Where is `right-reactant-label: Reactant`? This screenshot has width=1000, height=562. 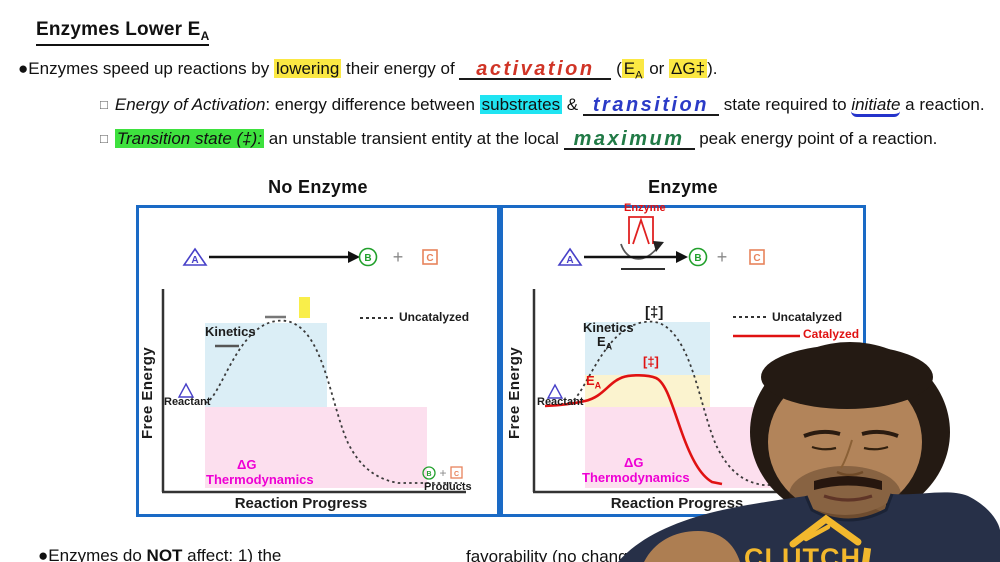
right-reactant-label: Reactant is located at coordinates (560, 402).